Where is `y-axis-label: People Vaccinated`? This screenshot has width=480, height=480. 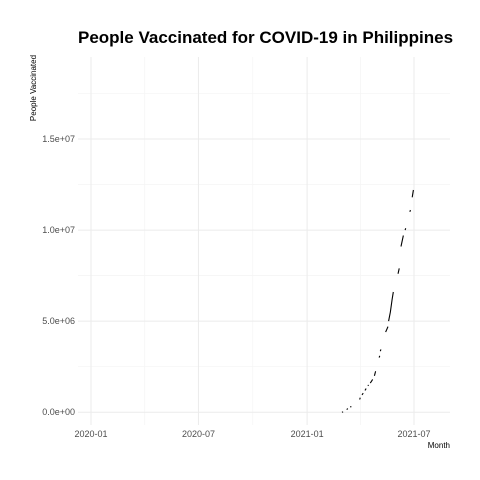 y-axis-label: People Vaccinated is located at coordinates (33, 88).